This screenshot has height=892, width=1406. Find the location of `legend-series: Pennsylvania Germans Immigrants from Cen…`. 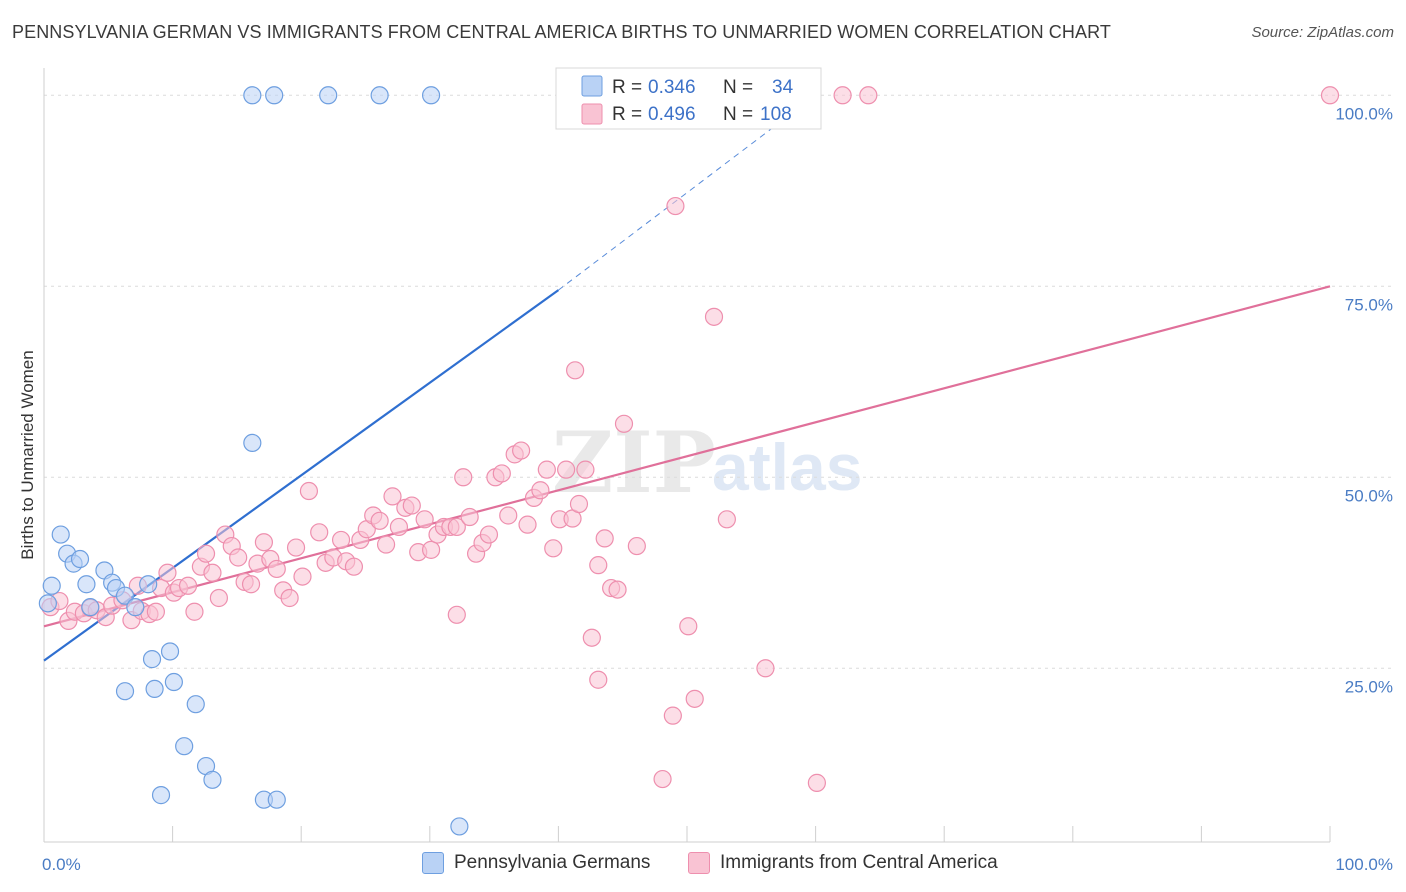

legend-series: Pennsylvania Germans Immigrants from Cen… is located at coordinates (703, 865).